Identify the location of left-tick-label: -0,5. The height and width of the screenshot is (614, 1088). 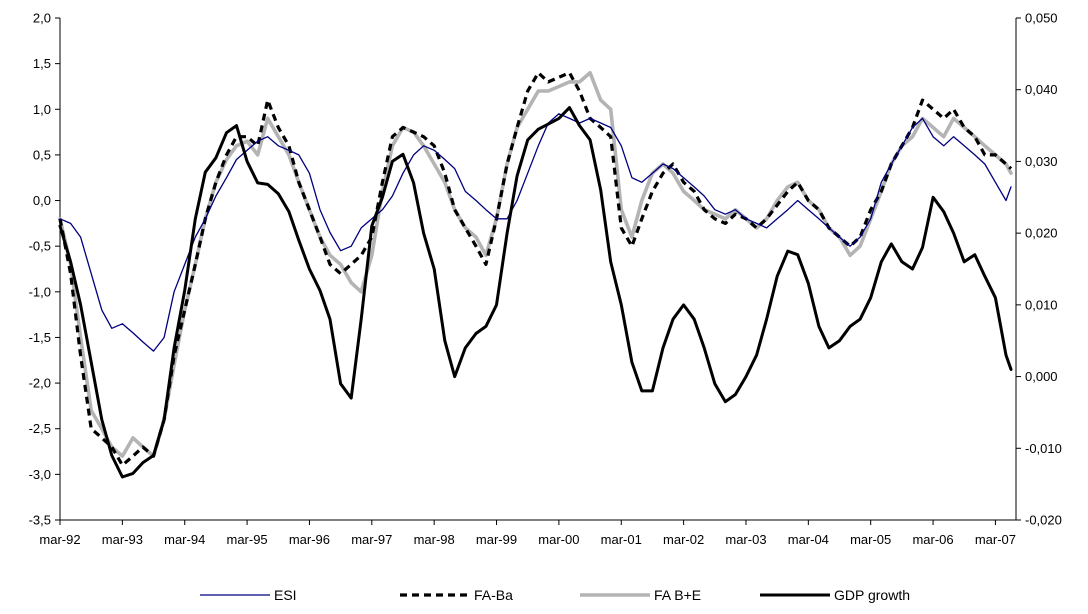
(40, 246).